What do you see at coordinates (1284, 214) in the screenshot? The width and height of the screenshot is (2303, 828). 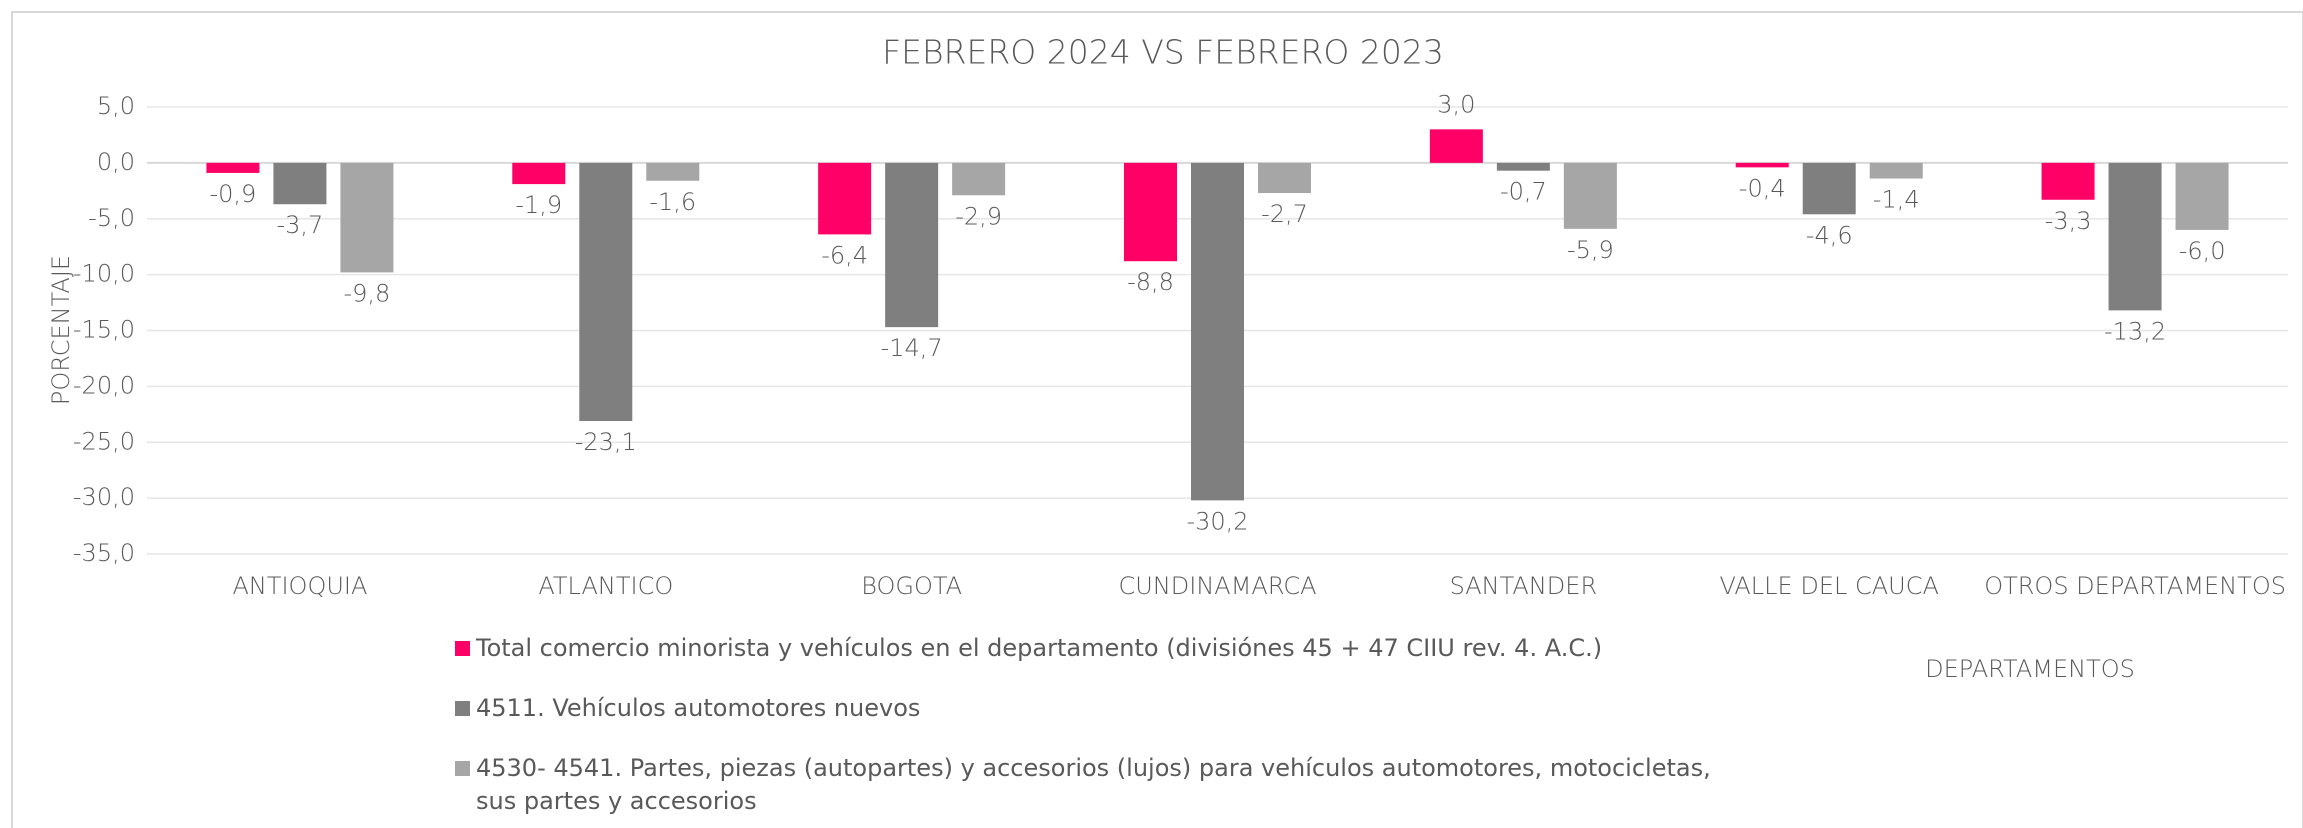 I see `value-label: -2,7` at bounding box center [1284, 214].